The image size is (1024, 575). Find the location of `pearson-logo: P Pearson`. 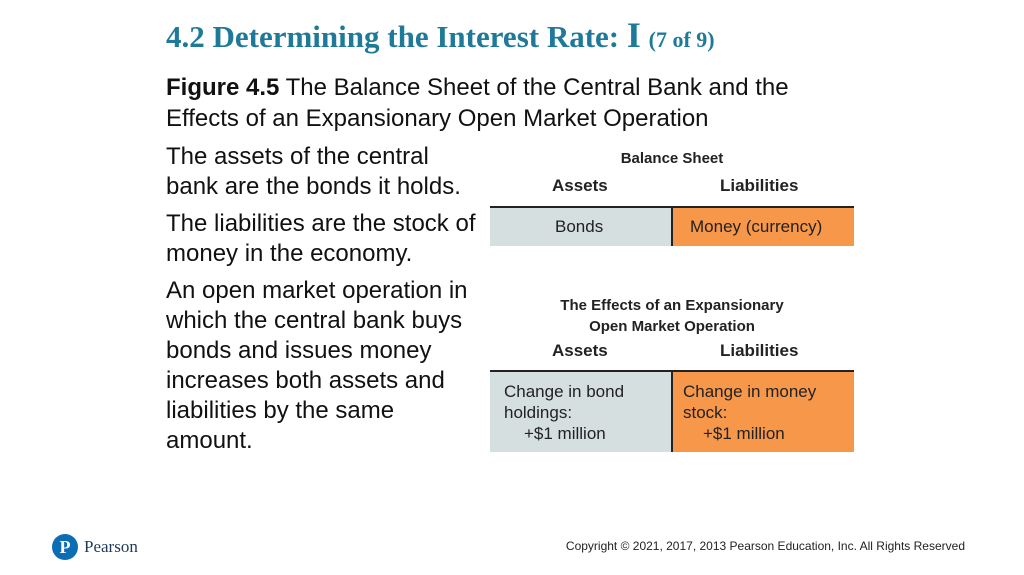

pearson-logo: P Pearson is located at coordinates (95, 547).